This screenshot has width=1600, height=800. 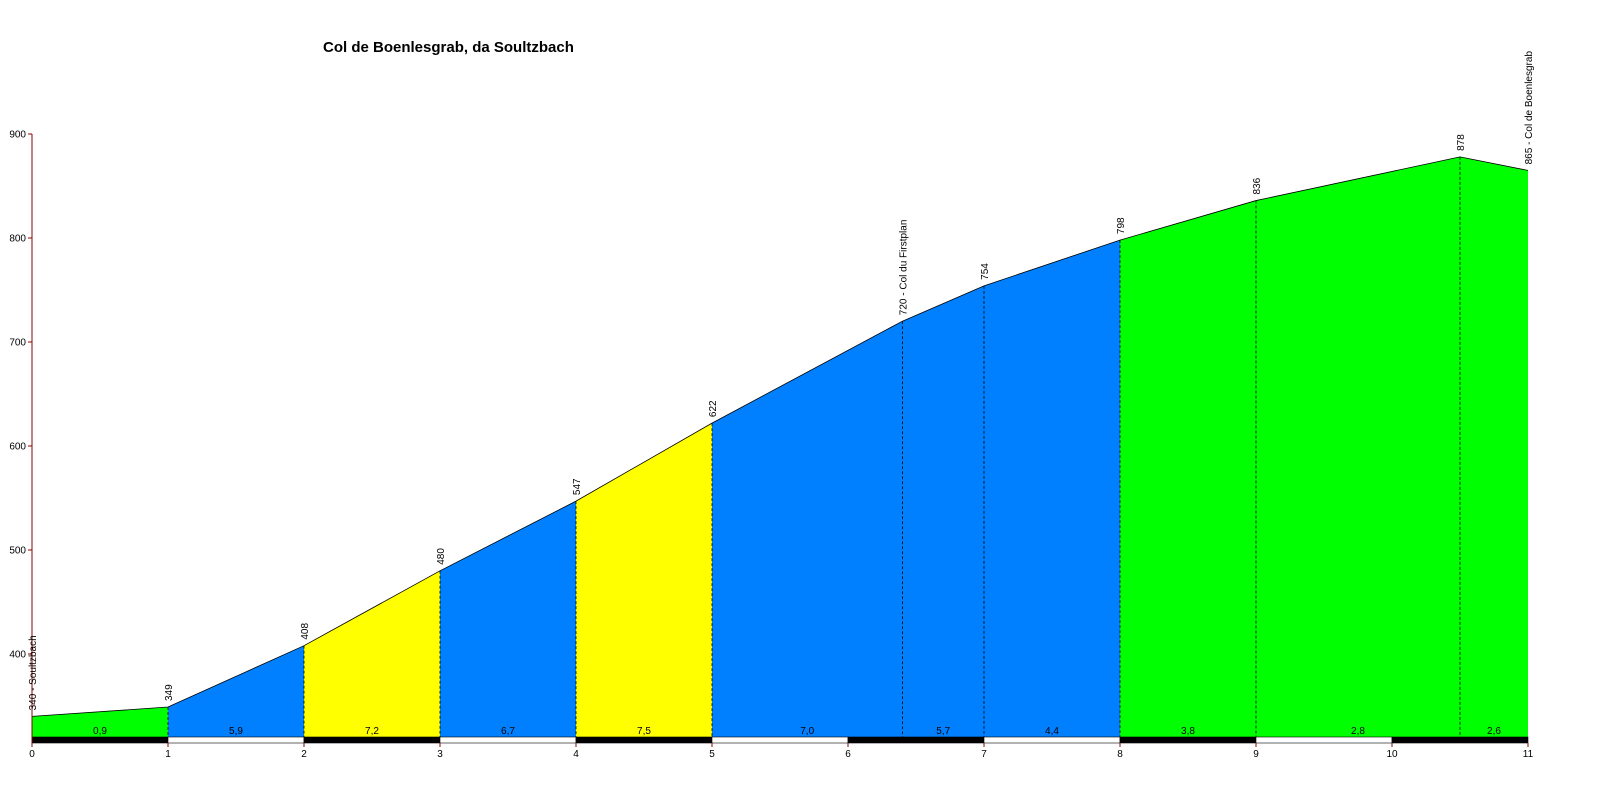 I want to click on elevation-label: 865 - Col de Boenlesgrab, so click(x=1529, y=108).